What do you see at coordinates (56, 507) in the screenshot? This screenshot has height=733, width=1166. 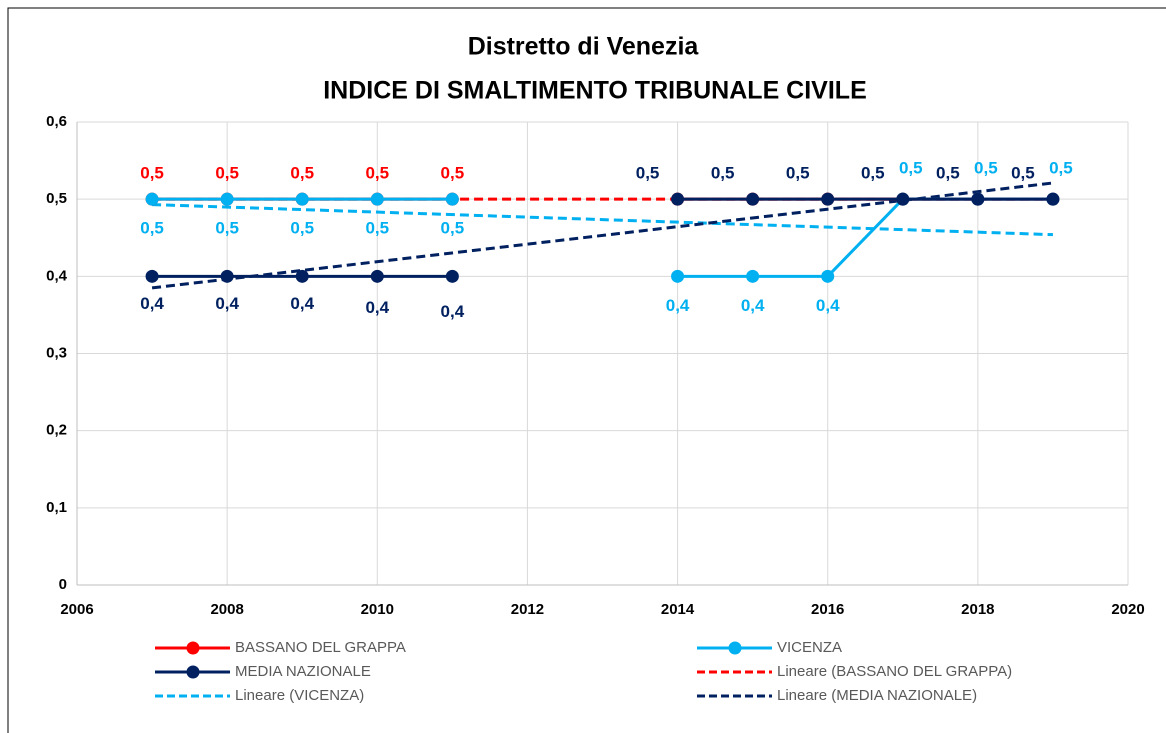 I see `y-tick-label: 0,1` at bounding box center [56, 507].